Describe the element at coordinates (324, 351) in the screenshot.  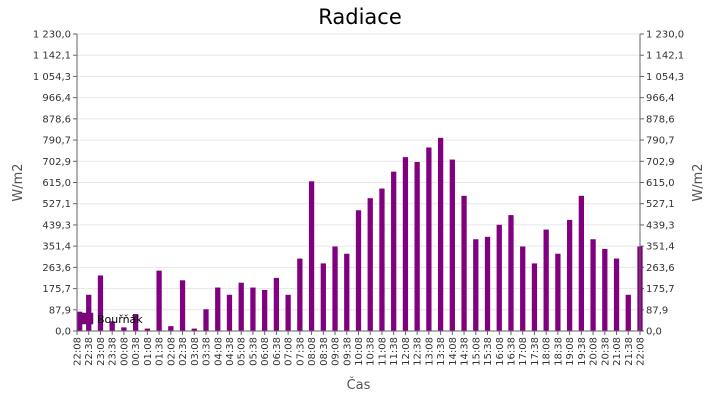
I see `x-tick-label: 08:38` at that location.